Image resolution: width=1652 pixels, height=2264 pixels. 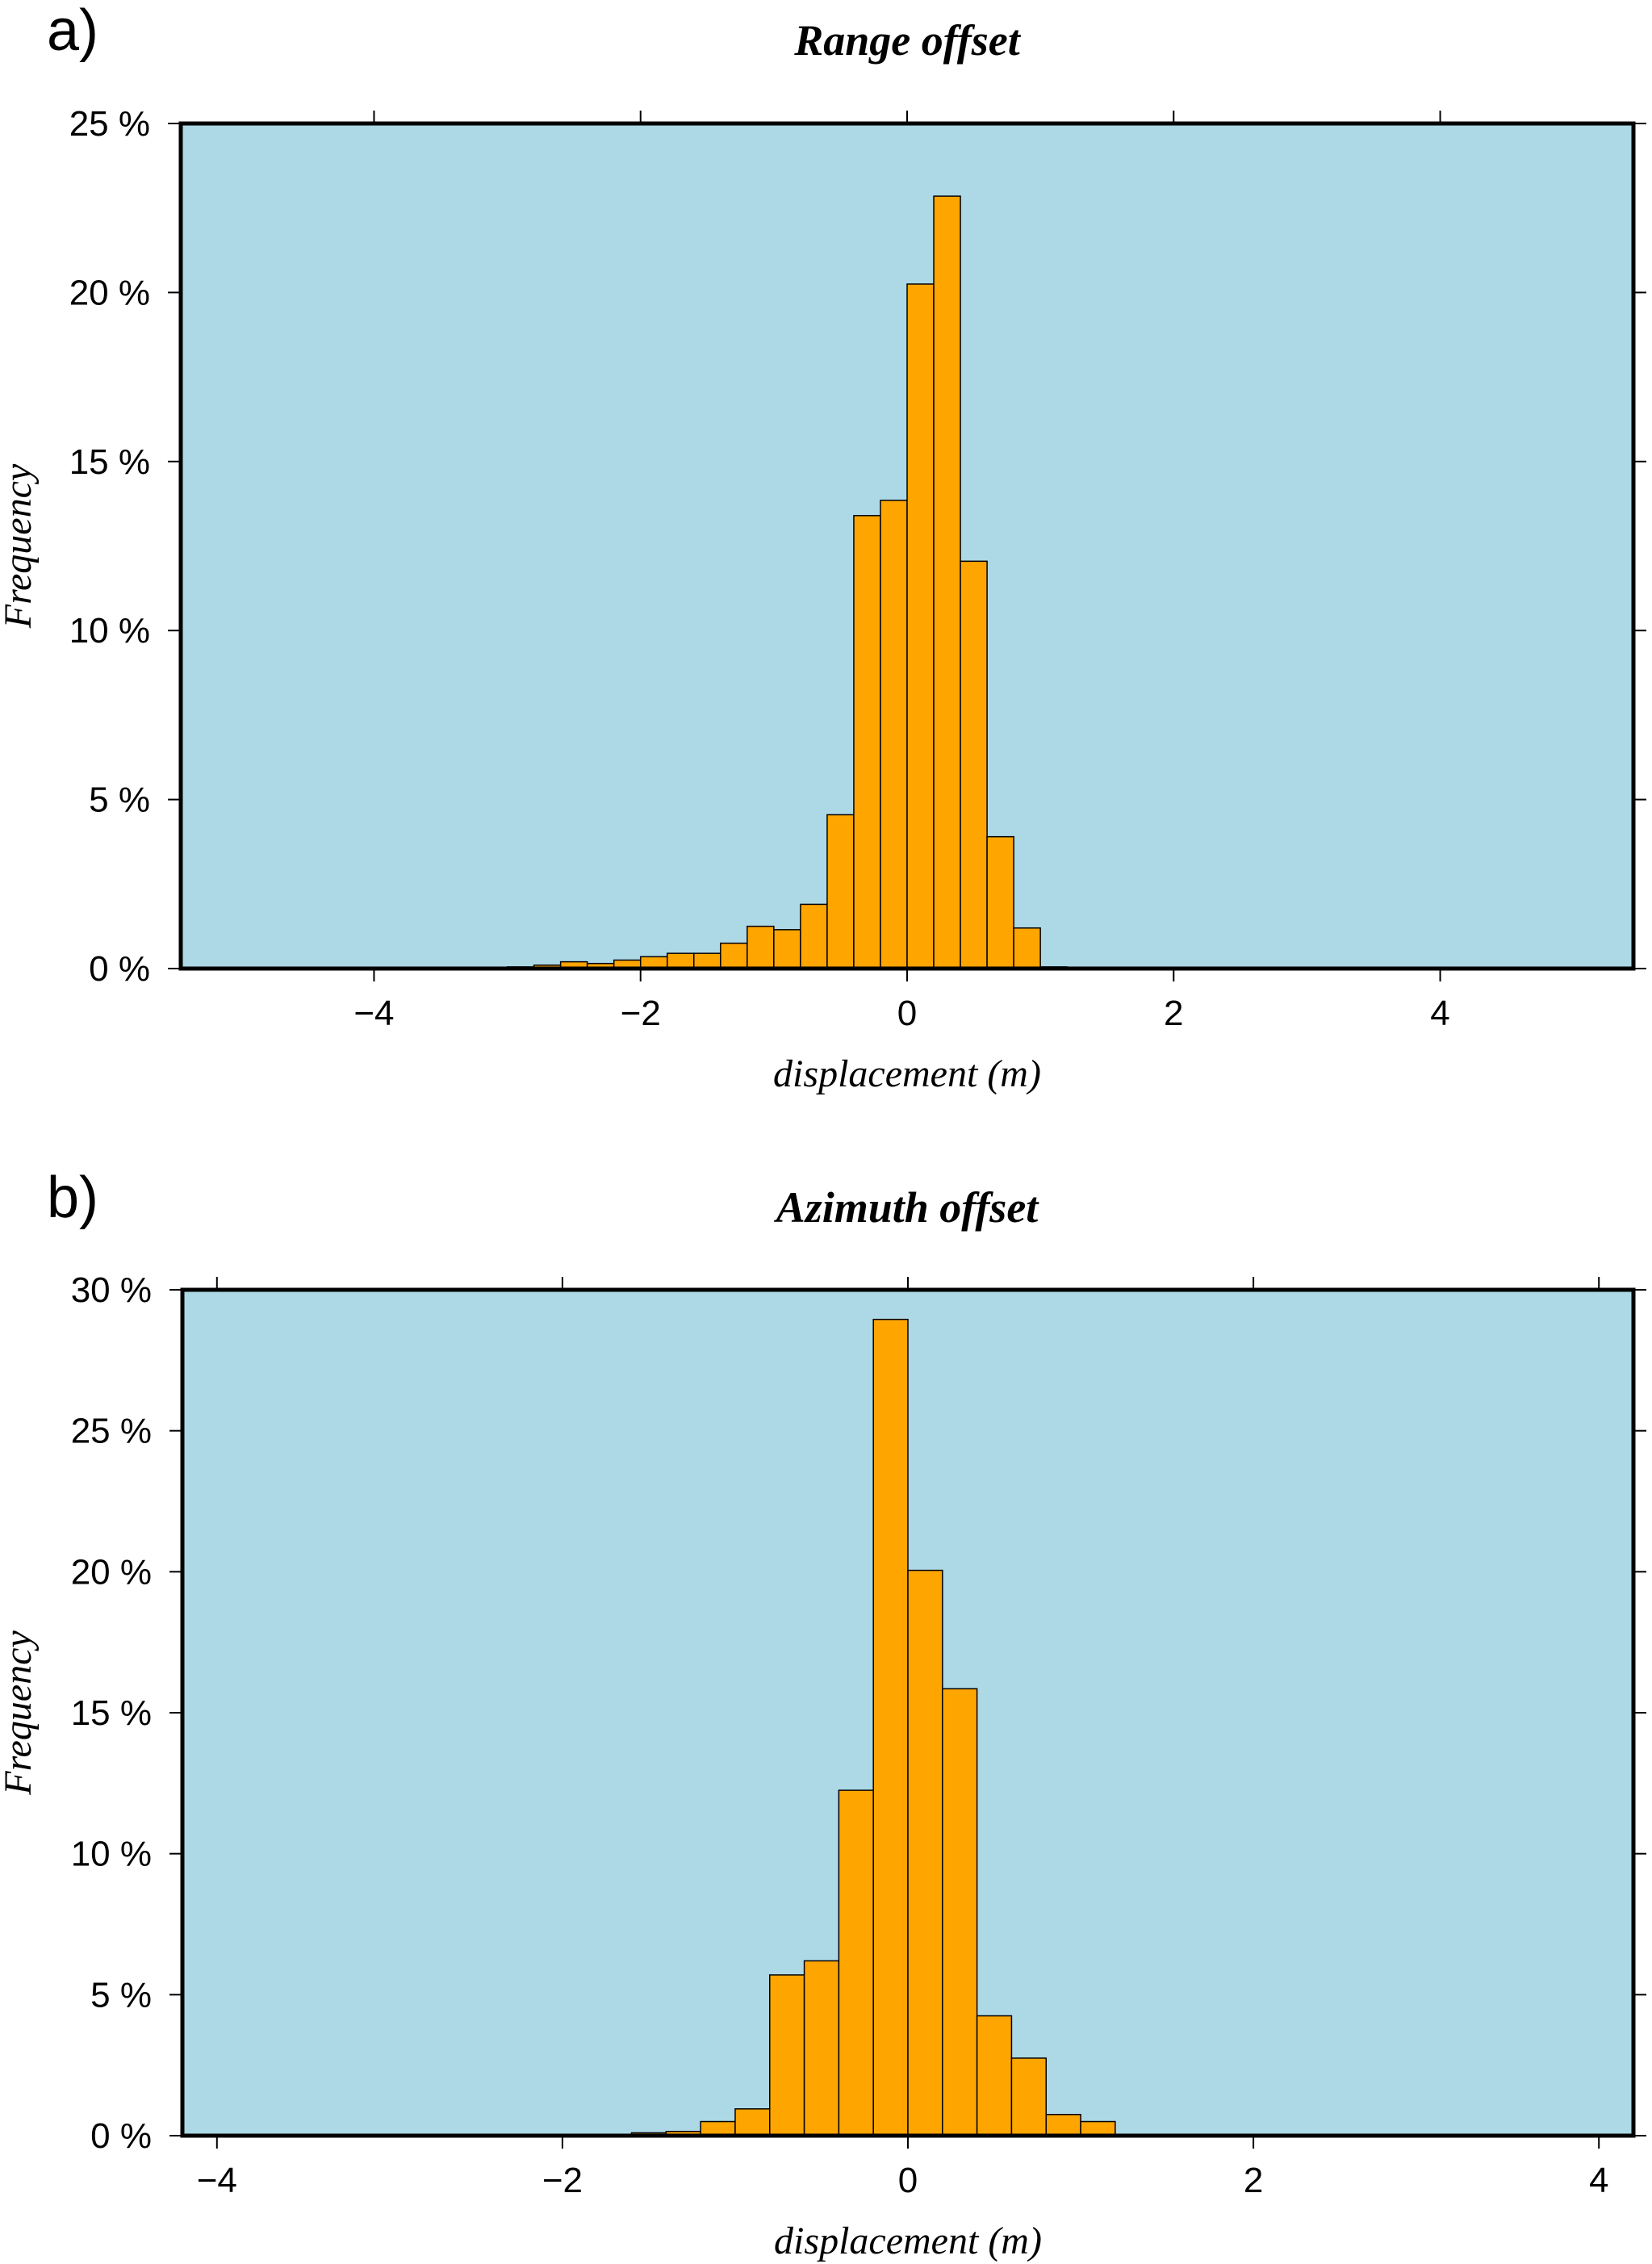 What do you see at coordinates (72, 31) in the screenshot?
I see `panel-label: a)` at bounding box center [72, 31].